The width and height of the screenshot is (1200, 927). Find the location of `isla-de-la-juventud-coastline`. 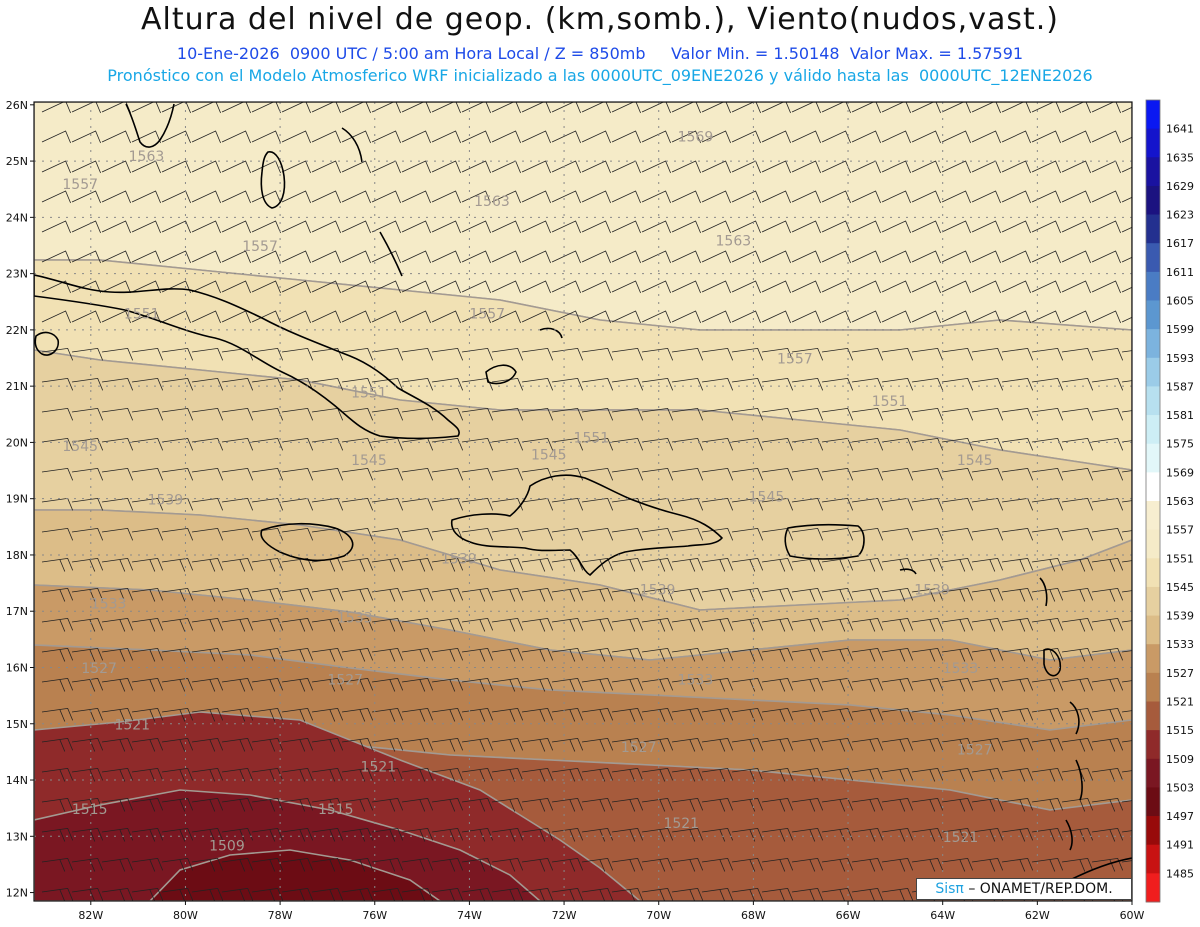

isla-de-la-juventud-coastline is located at coordinates (47, 343).